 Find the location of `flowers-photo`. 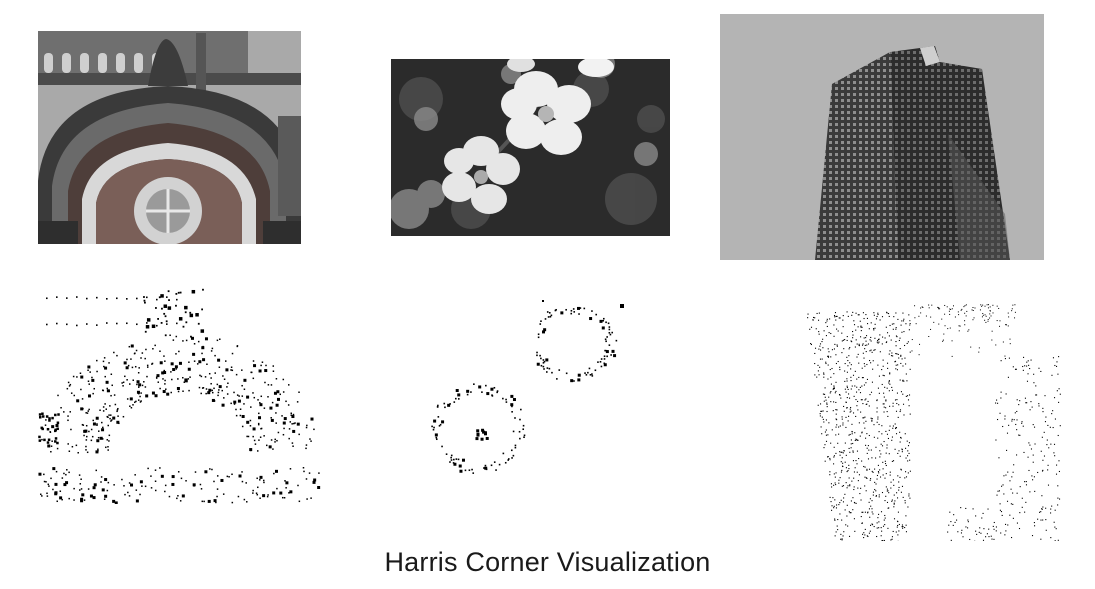

flowers-photo is located at coordinates (530, 147).